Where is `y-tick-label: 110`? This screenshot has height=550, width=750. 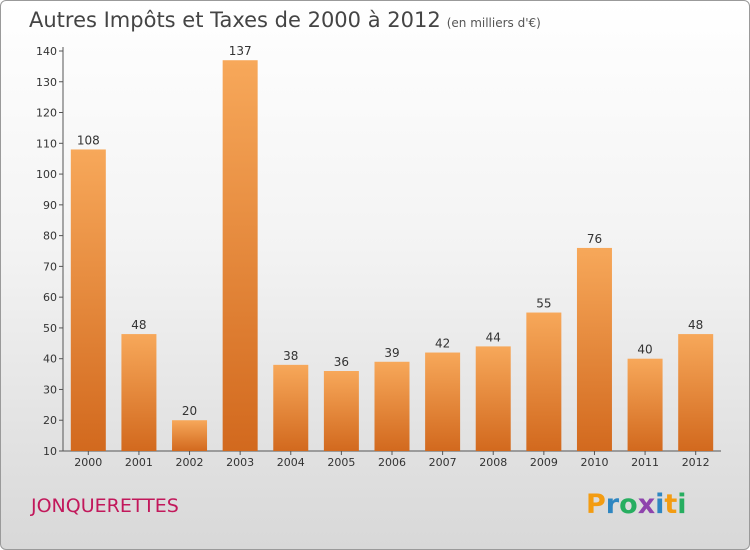 y-tick-label: 110 is located at coordinates (46, 143).